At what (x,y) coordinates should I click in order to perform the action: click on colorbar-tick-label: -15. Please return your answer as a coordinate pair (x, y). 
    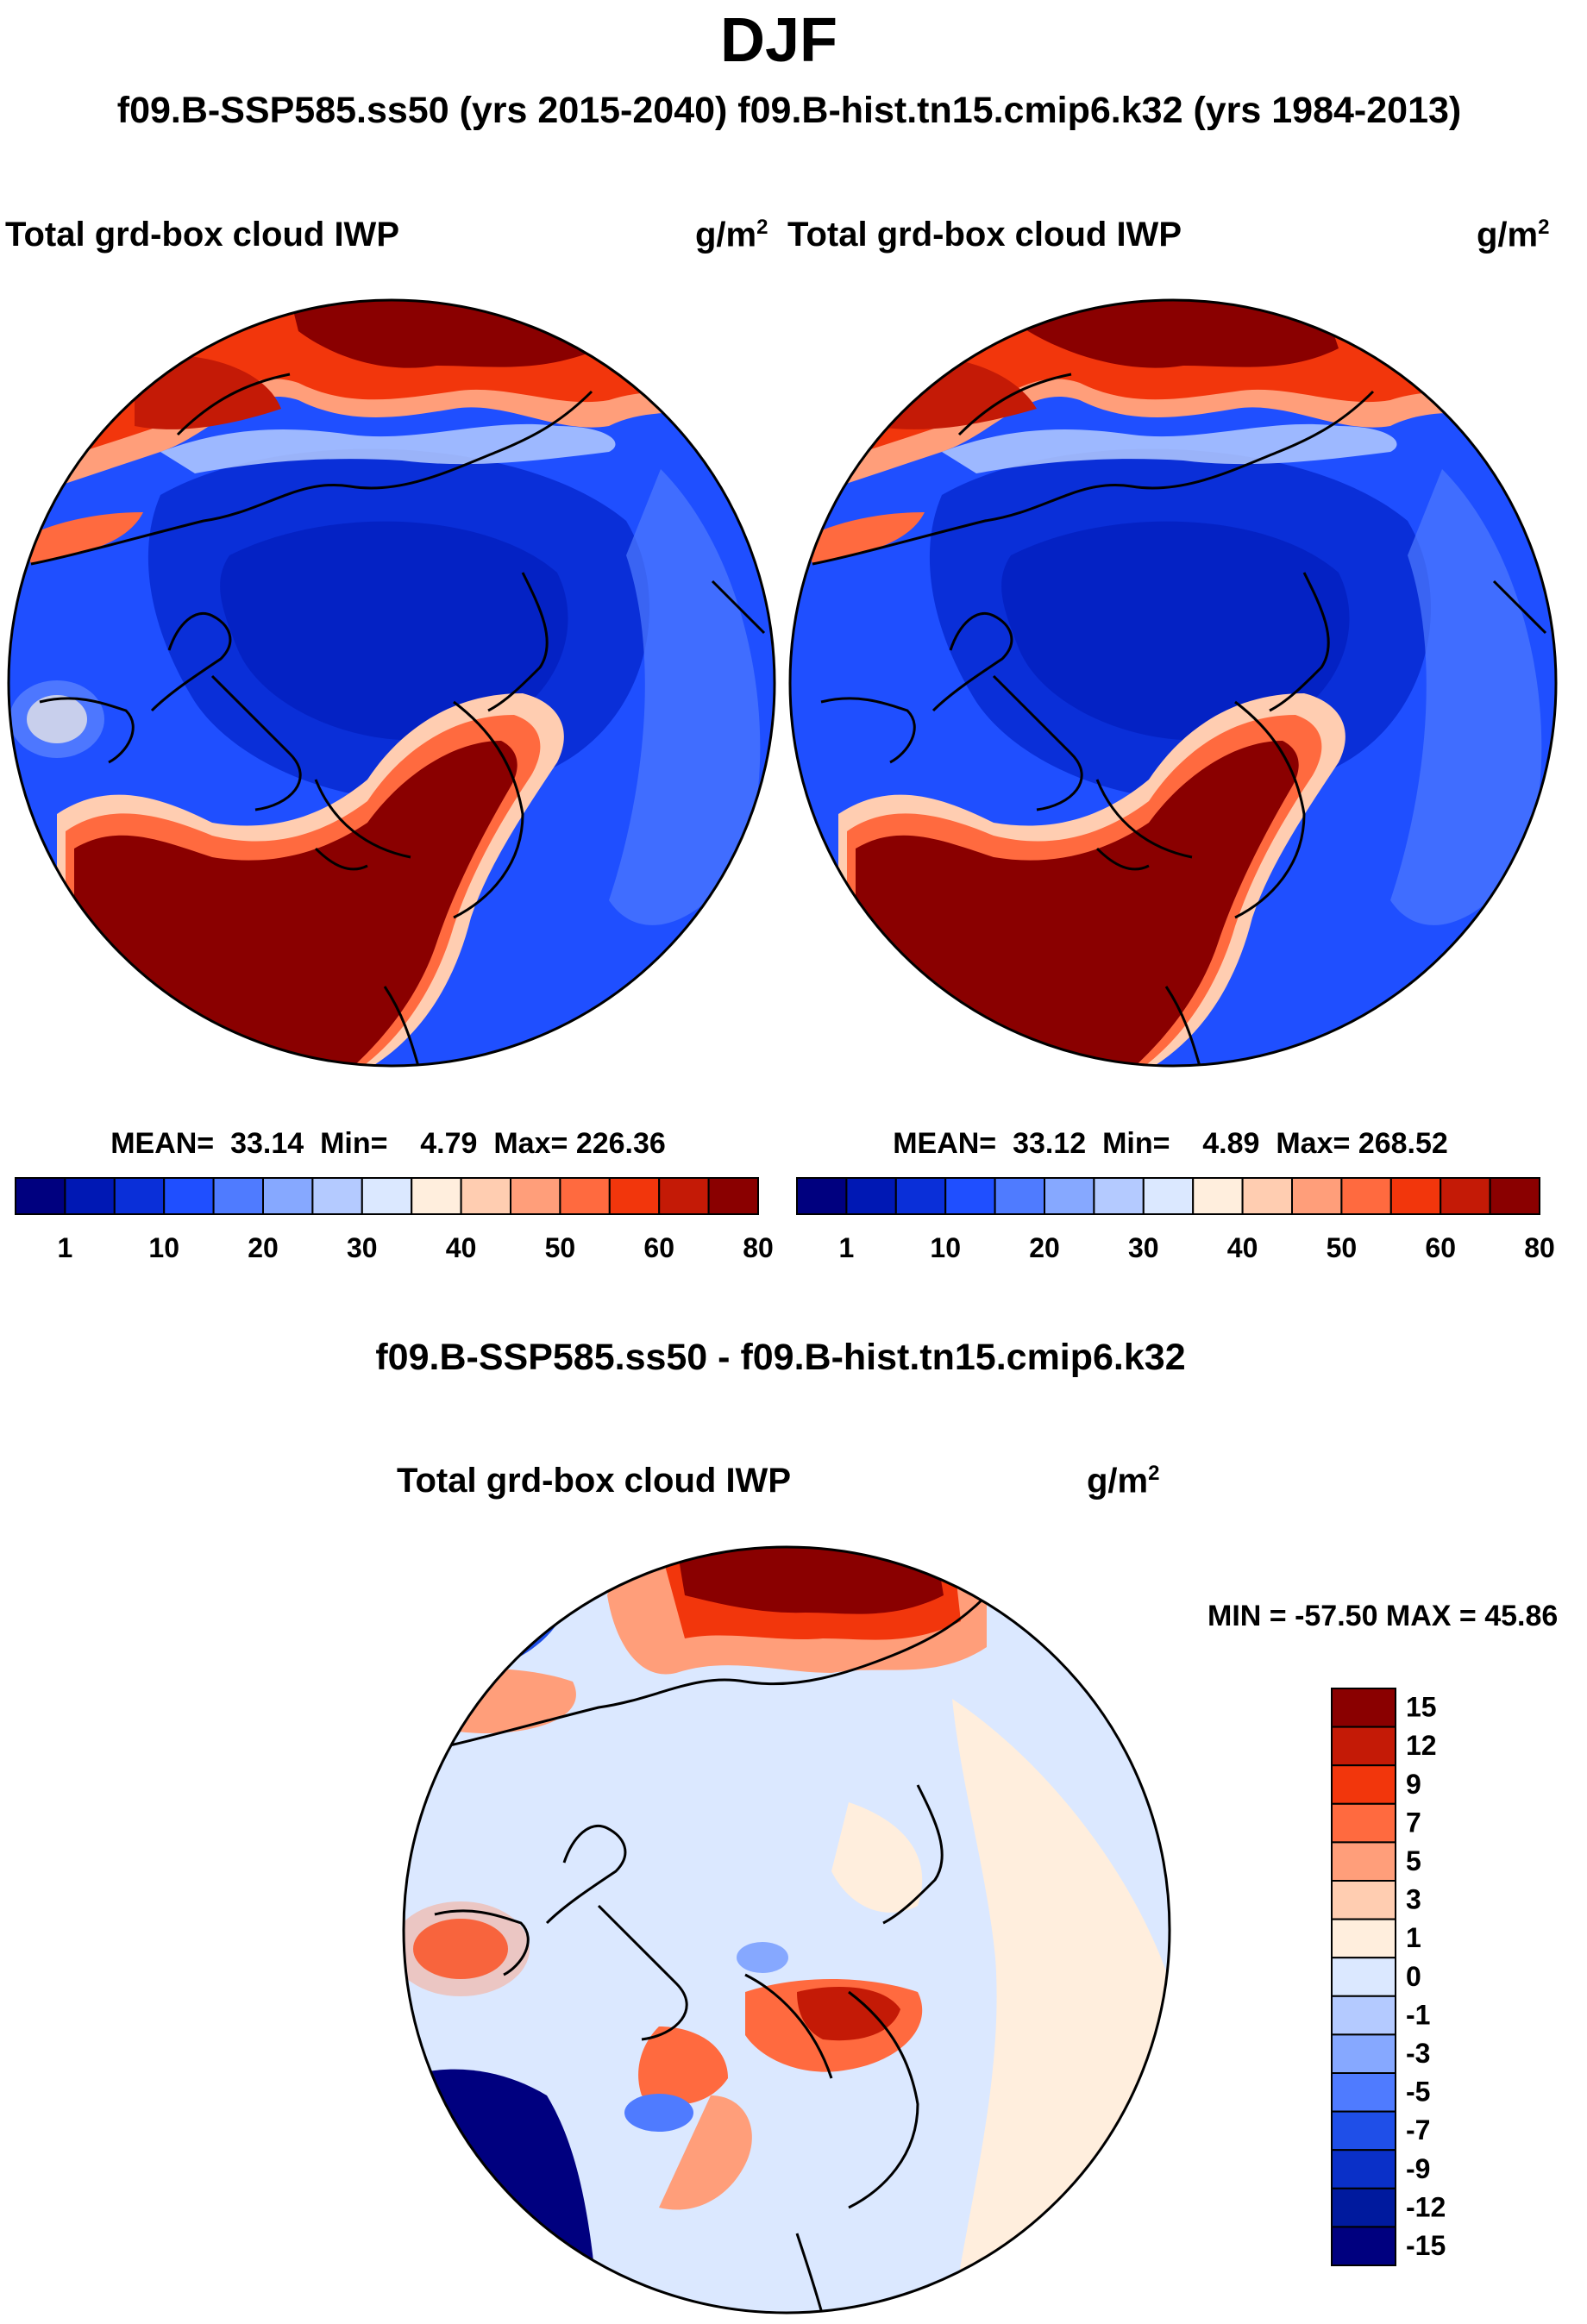
    Looking at the image, I should click on (1426, 2245).